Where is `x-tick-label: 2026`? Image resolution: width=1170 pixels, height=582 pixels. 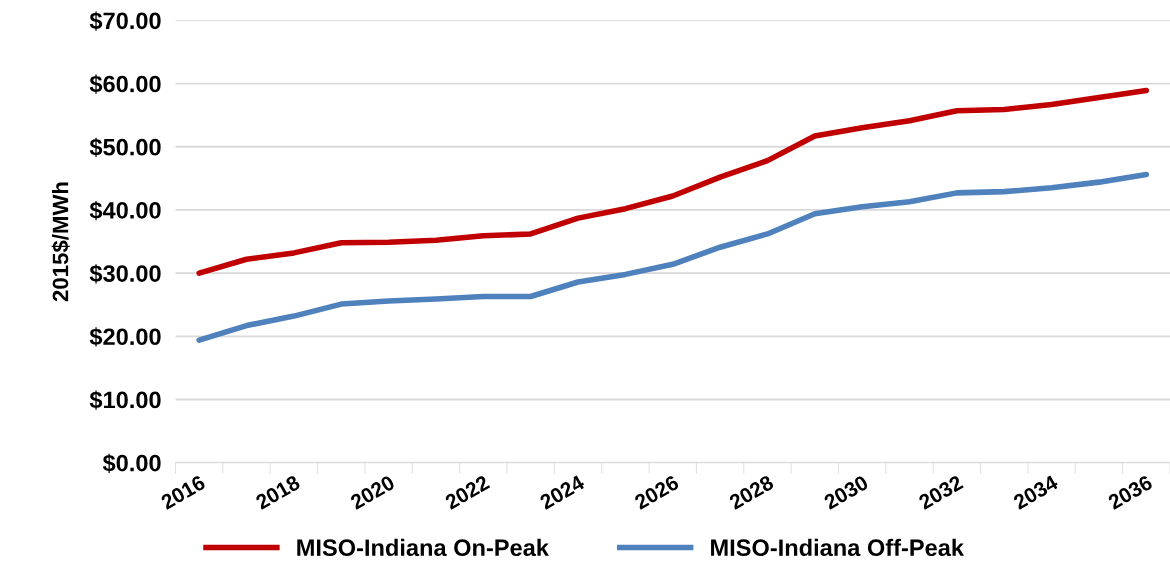 x-tick-label: 2026 is located at coordinates (656, 492).